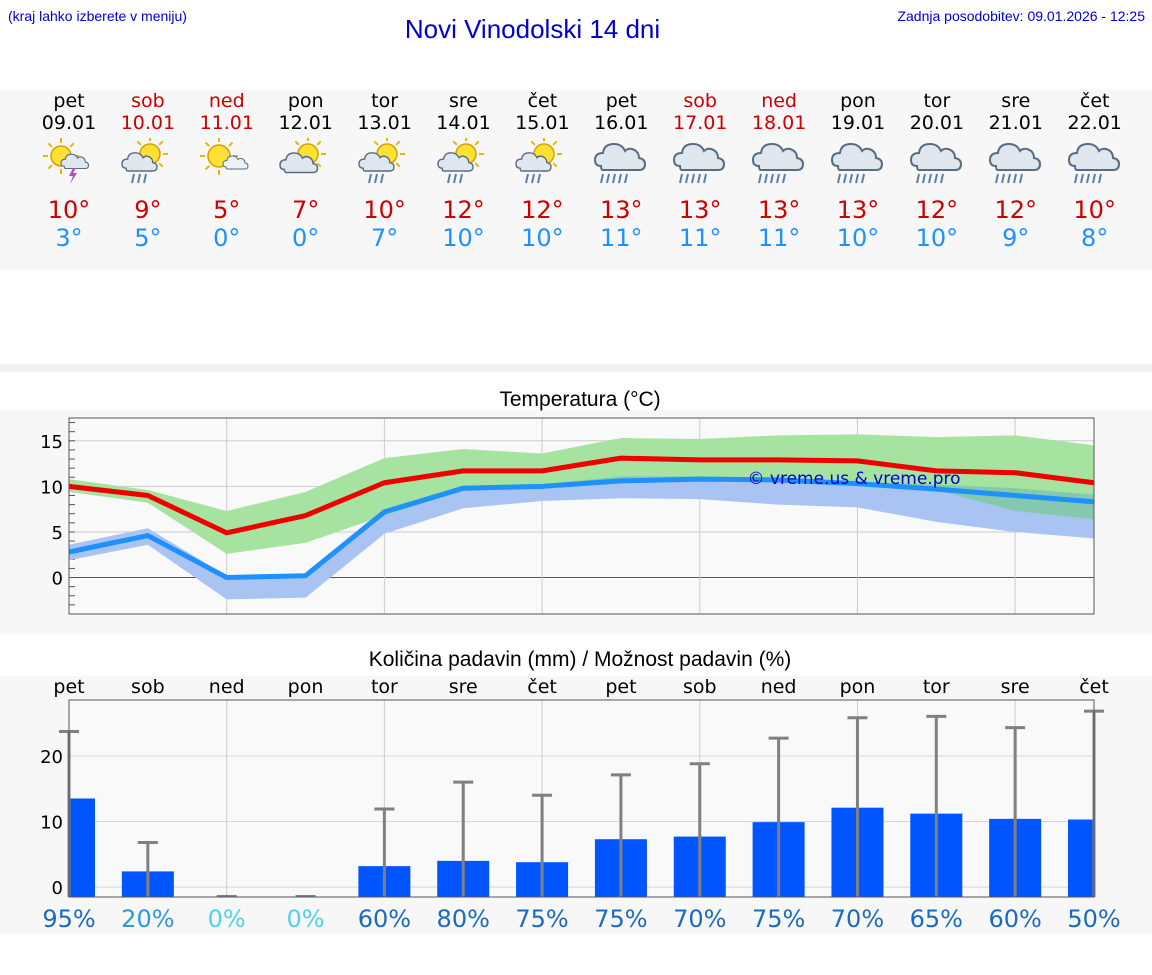 The height and width of the screenshot is (975, 1152). Describe the element at coordinates (853, 479) in the screenshot. I see `watermark: © vreme.us & vreme.pro` at that location.